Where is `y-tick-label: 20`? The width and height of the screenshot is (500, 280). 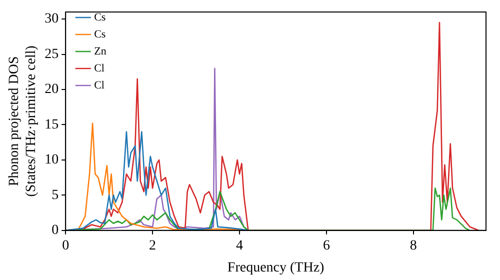
y-tick-label: 20 is located at coordinates (51, 90).